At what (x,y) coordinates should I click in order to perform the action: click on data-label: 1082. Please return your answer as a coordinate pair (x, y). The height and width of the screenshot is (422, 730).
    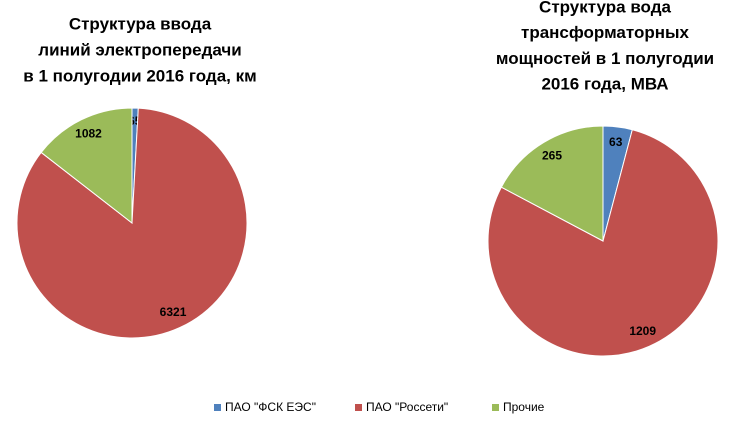
    Looking at the image, I should click on (88, 133).